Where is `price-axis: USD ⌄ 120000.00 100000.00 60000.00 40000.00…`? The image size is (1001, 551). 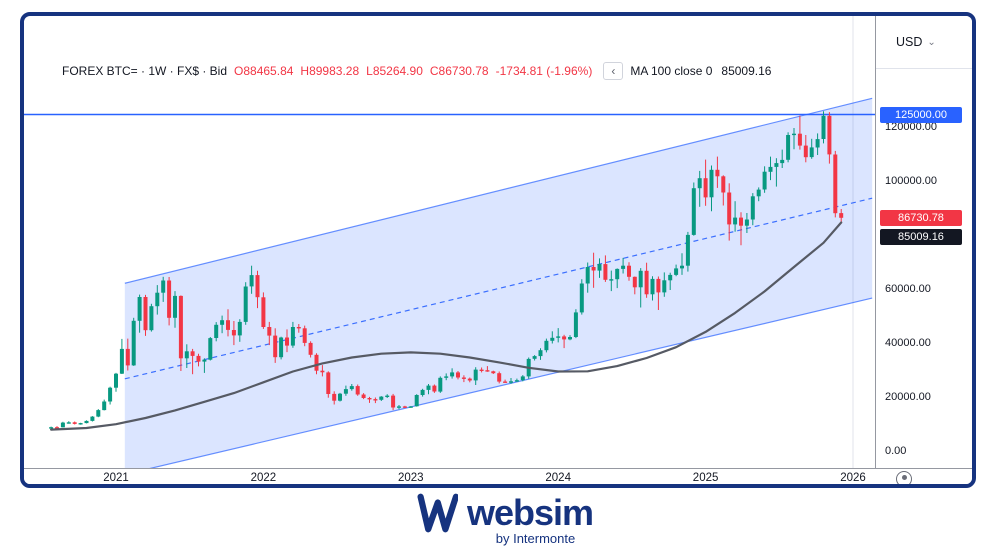
price-axis: USD ⌄ 120000.00 100000.00 60000.00 40000.00… is located at coordinates (923, 242).